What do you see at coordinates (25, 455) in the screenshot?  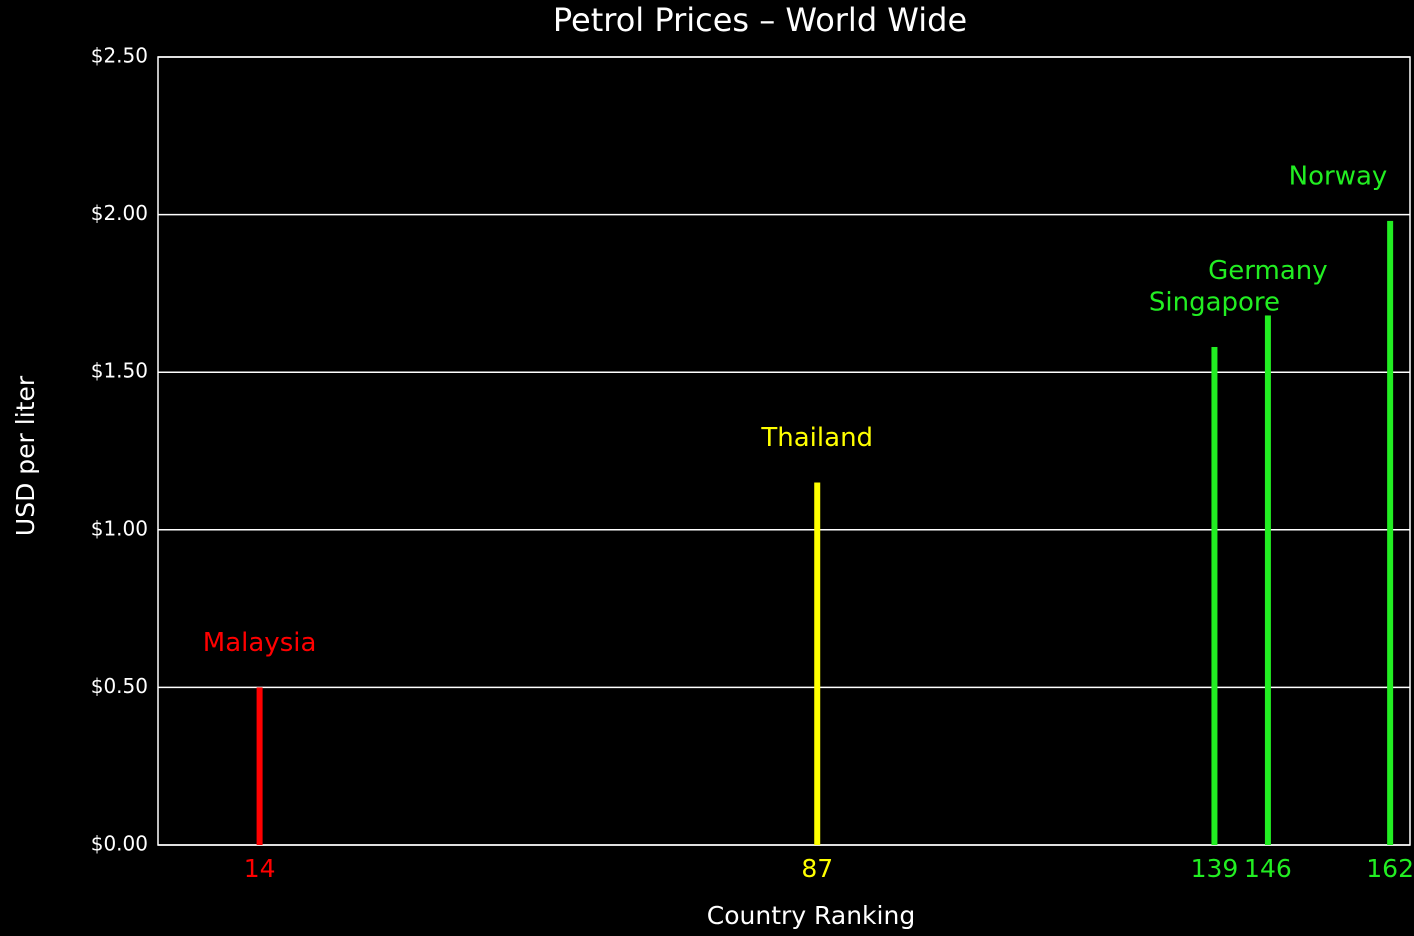 I see `y-axis-label: USD per liter` at bounding box center [25, 455].